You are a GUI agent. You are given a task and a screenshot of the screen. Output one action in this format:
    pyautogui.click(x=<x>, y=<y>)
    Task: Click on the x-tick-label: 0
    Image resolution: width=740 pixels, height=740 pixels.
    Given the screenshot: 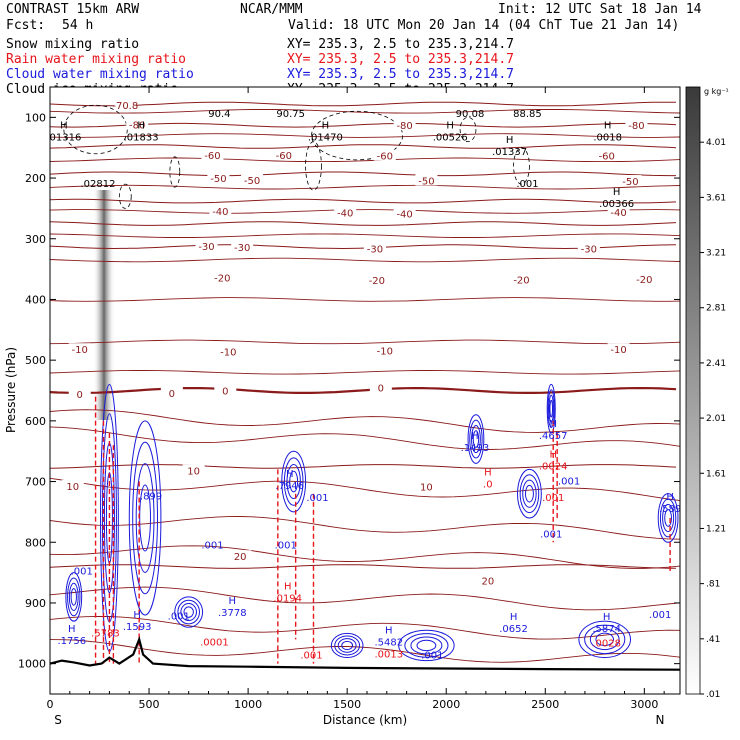 What is the action you would take?
    pyautogui.click(x=50, y=704)
    